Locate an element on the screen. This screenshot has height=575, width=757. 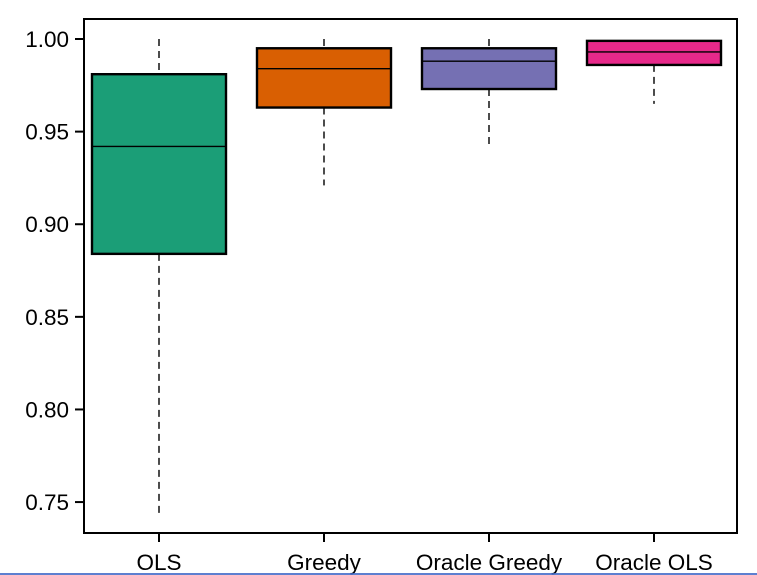
y-tick-label: 0.95 is located at coordinates (47, 132).